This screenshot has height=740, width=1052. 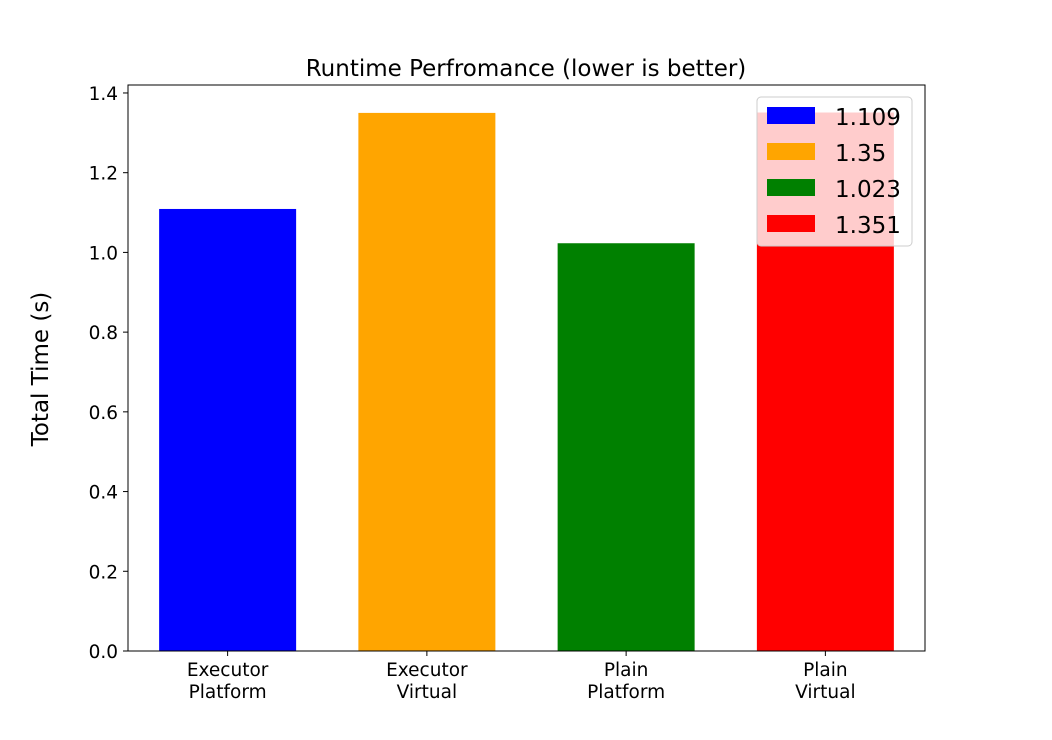 What do you see at coordinates (860, 154) in the screenshot?
I see `legend-label-1: 1.35` at bounding box center [860, 154].